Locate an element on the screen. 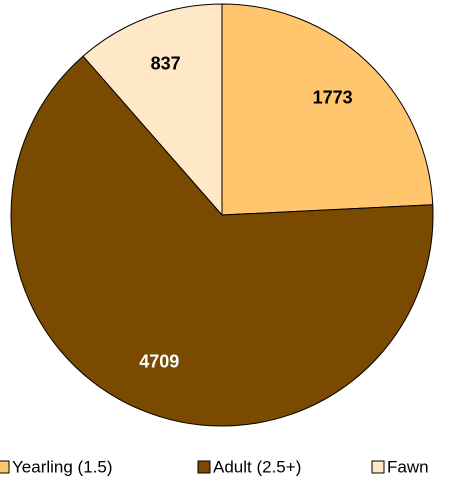 Image resolution: width=474 pixels, height=483 pixels. data-label: 1773 is located at coordinates (333, 98).